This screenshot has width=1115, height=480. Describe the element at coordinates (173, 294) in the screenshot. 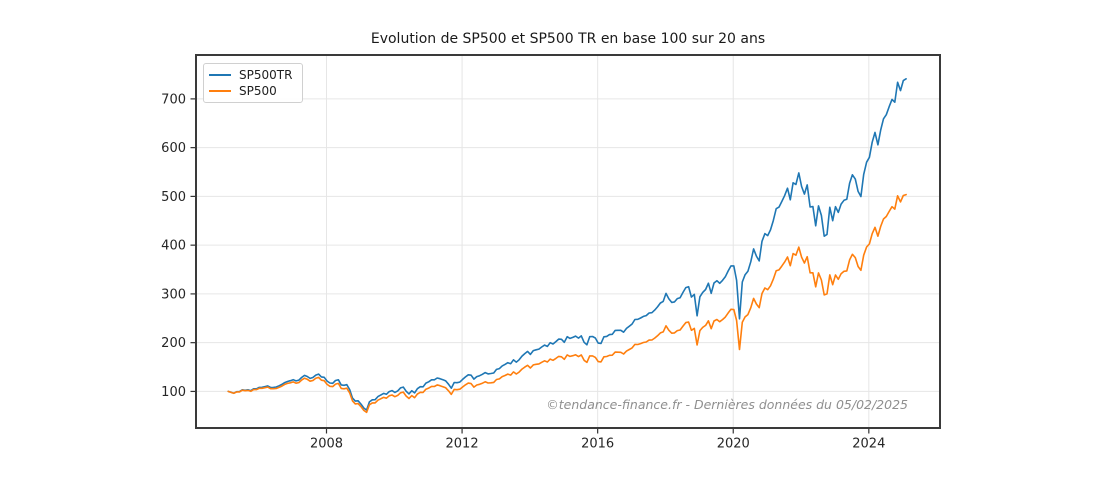

I see `y-tick-label: 300` at that location.